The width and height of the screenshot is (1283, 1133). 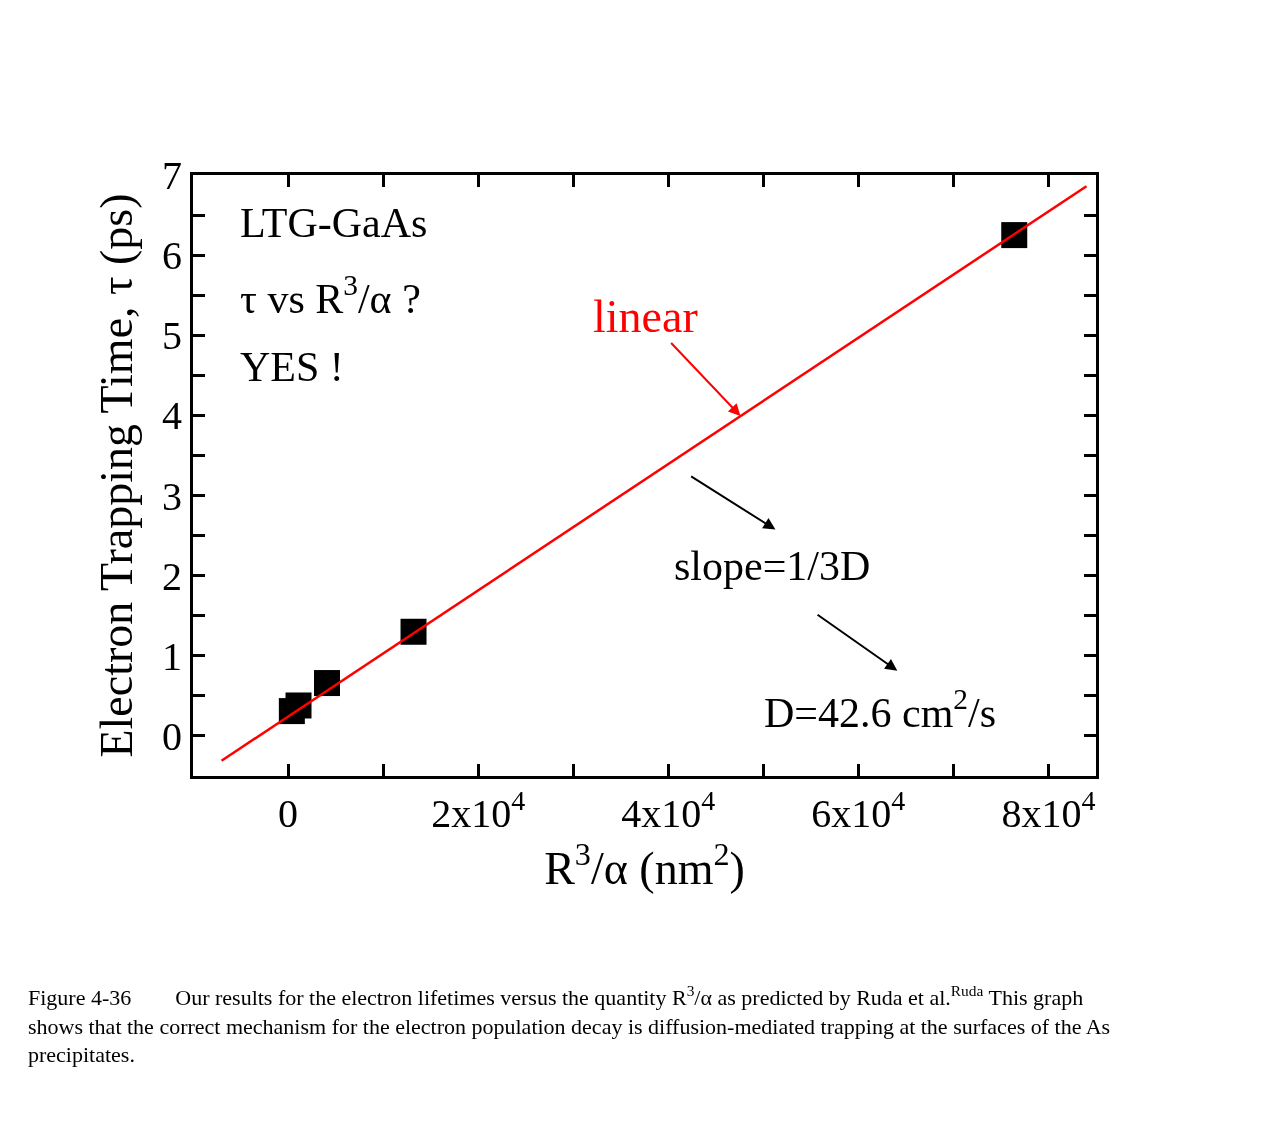 What do you see at coordinates (858, 810) in the screenshot?
I see `x-tick-label: 6x10$^{4}$` at bounding box center [858, 810].